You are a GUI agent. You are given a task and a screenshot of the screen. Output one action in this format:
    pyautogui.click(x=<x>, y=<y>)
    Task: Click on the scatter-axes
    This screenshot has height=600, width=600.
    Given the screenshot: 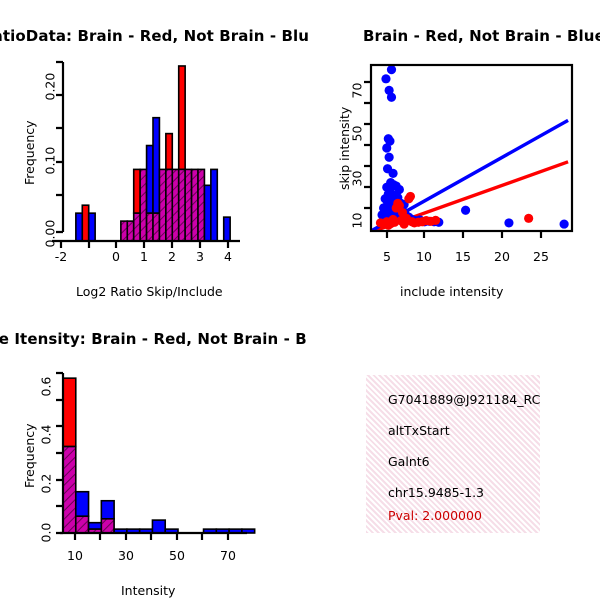 What is the action you would take?
    pyautogui.click(x=469, y=150)
    